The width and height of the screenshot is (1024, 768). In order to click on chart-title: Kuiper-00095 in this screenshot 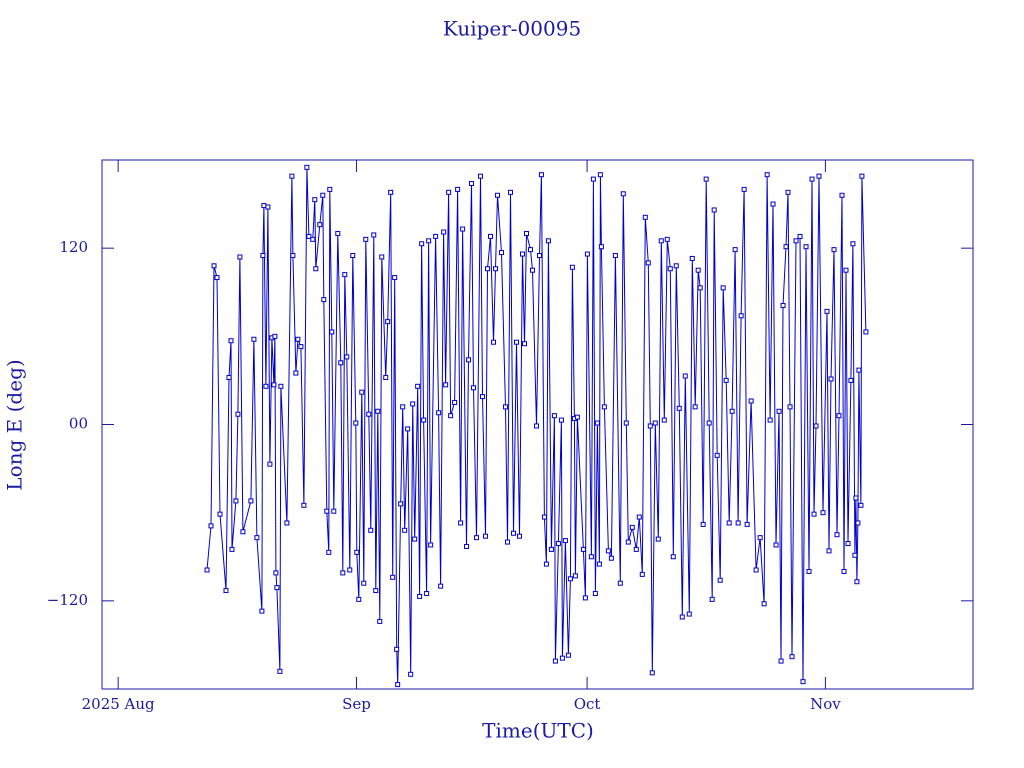, I will do `click(512, 29)`.